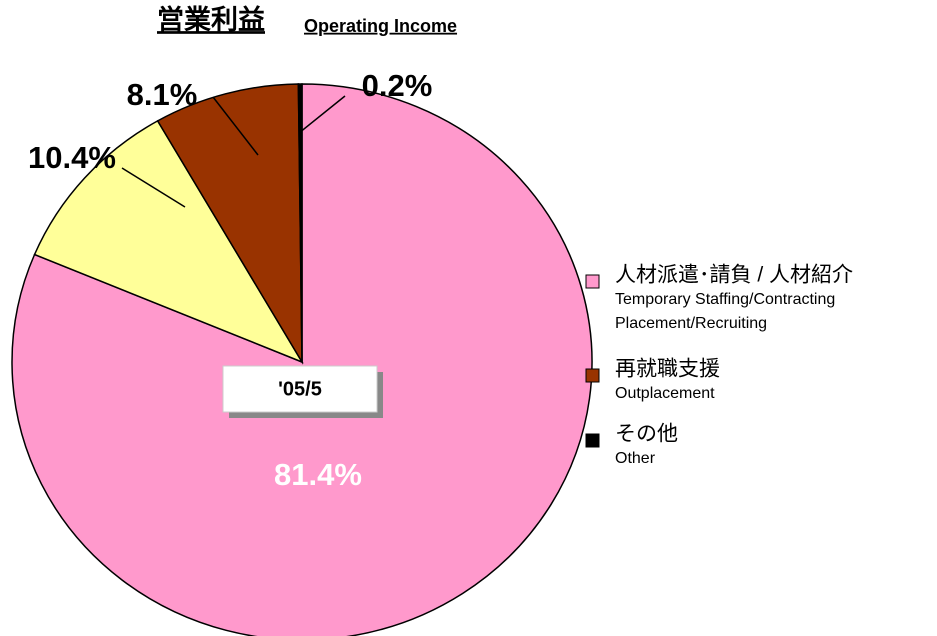  I want to click on legend-sublabel: Temporary Staffing/Contracting, so click(725, 299).